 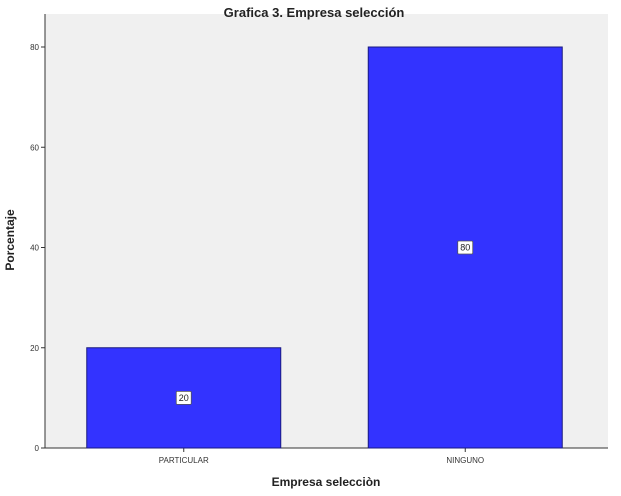 I want to click on data-label-value: 20, so click(x=184, y=398).